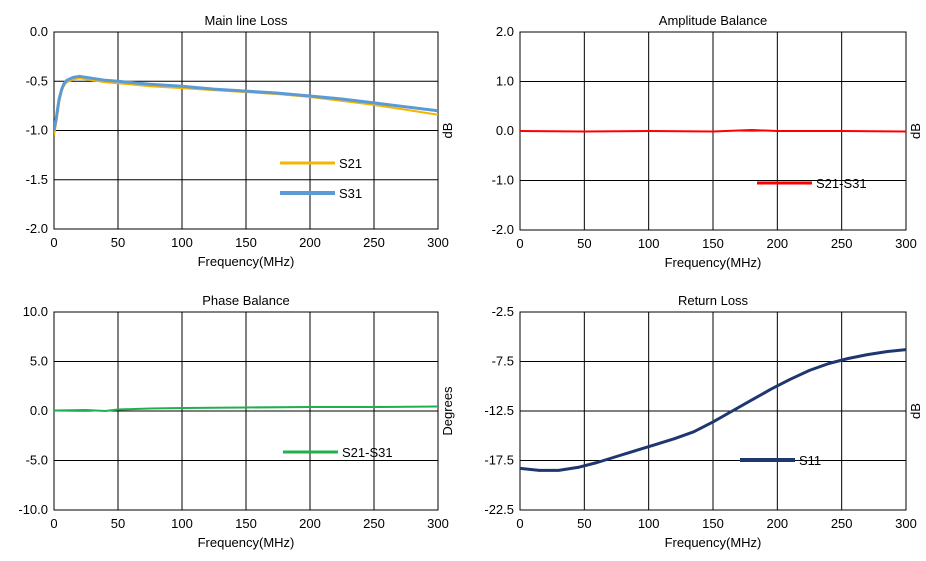 This screenshot has width=926, height=561. What do you see at coordinates (499, 509) in the screenshot?
I see `y-tick-label: -22.5` at bounding box center [499, 509].